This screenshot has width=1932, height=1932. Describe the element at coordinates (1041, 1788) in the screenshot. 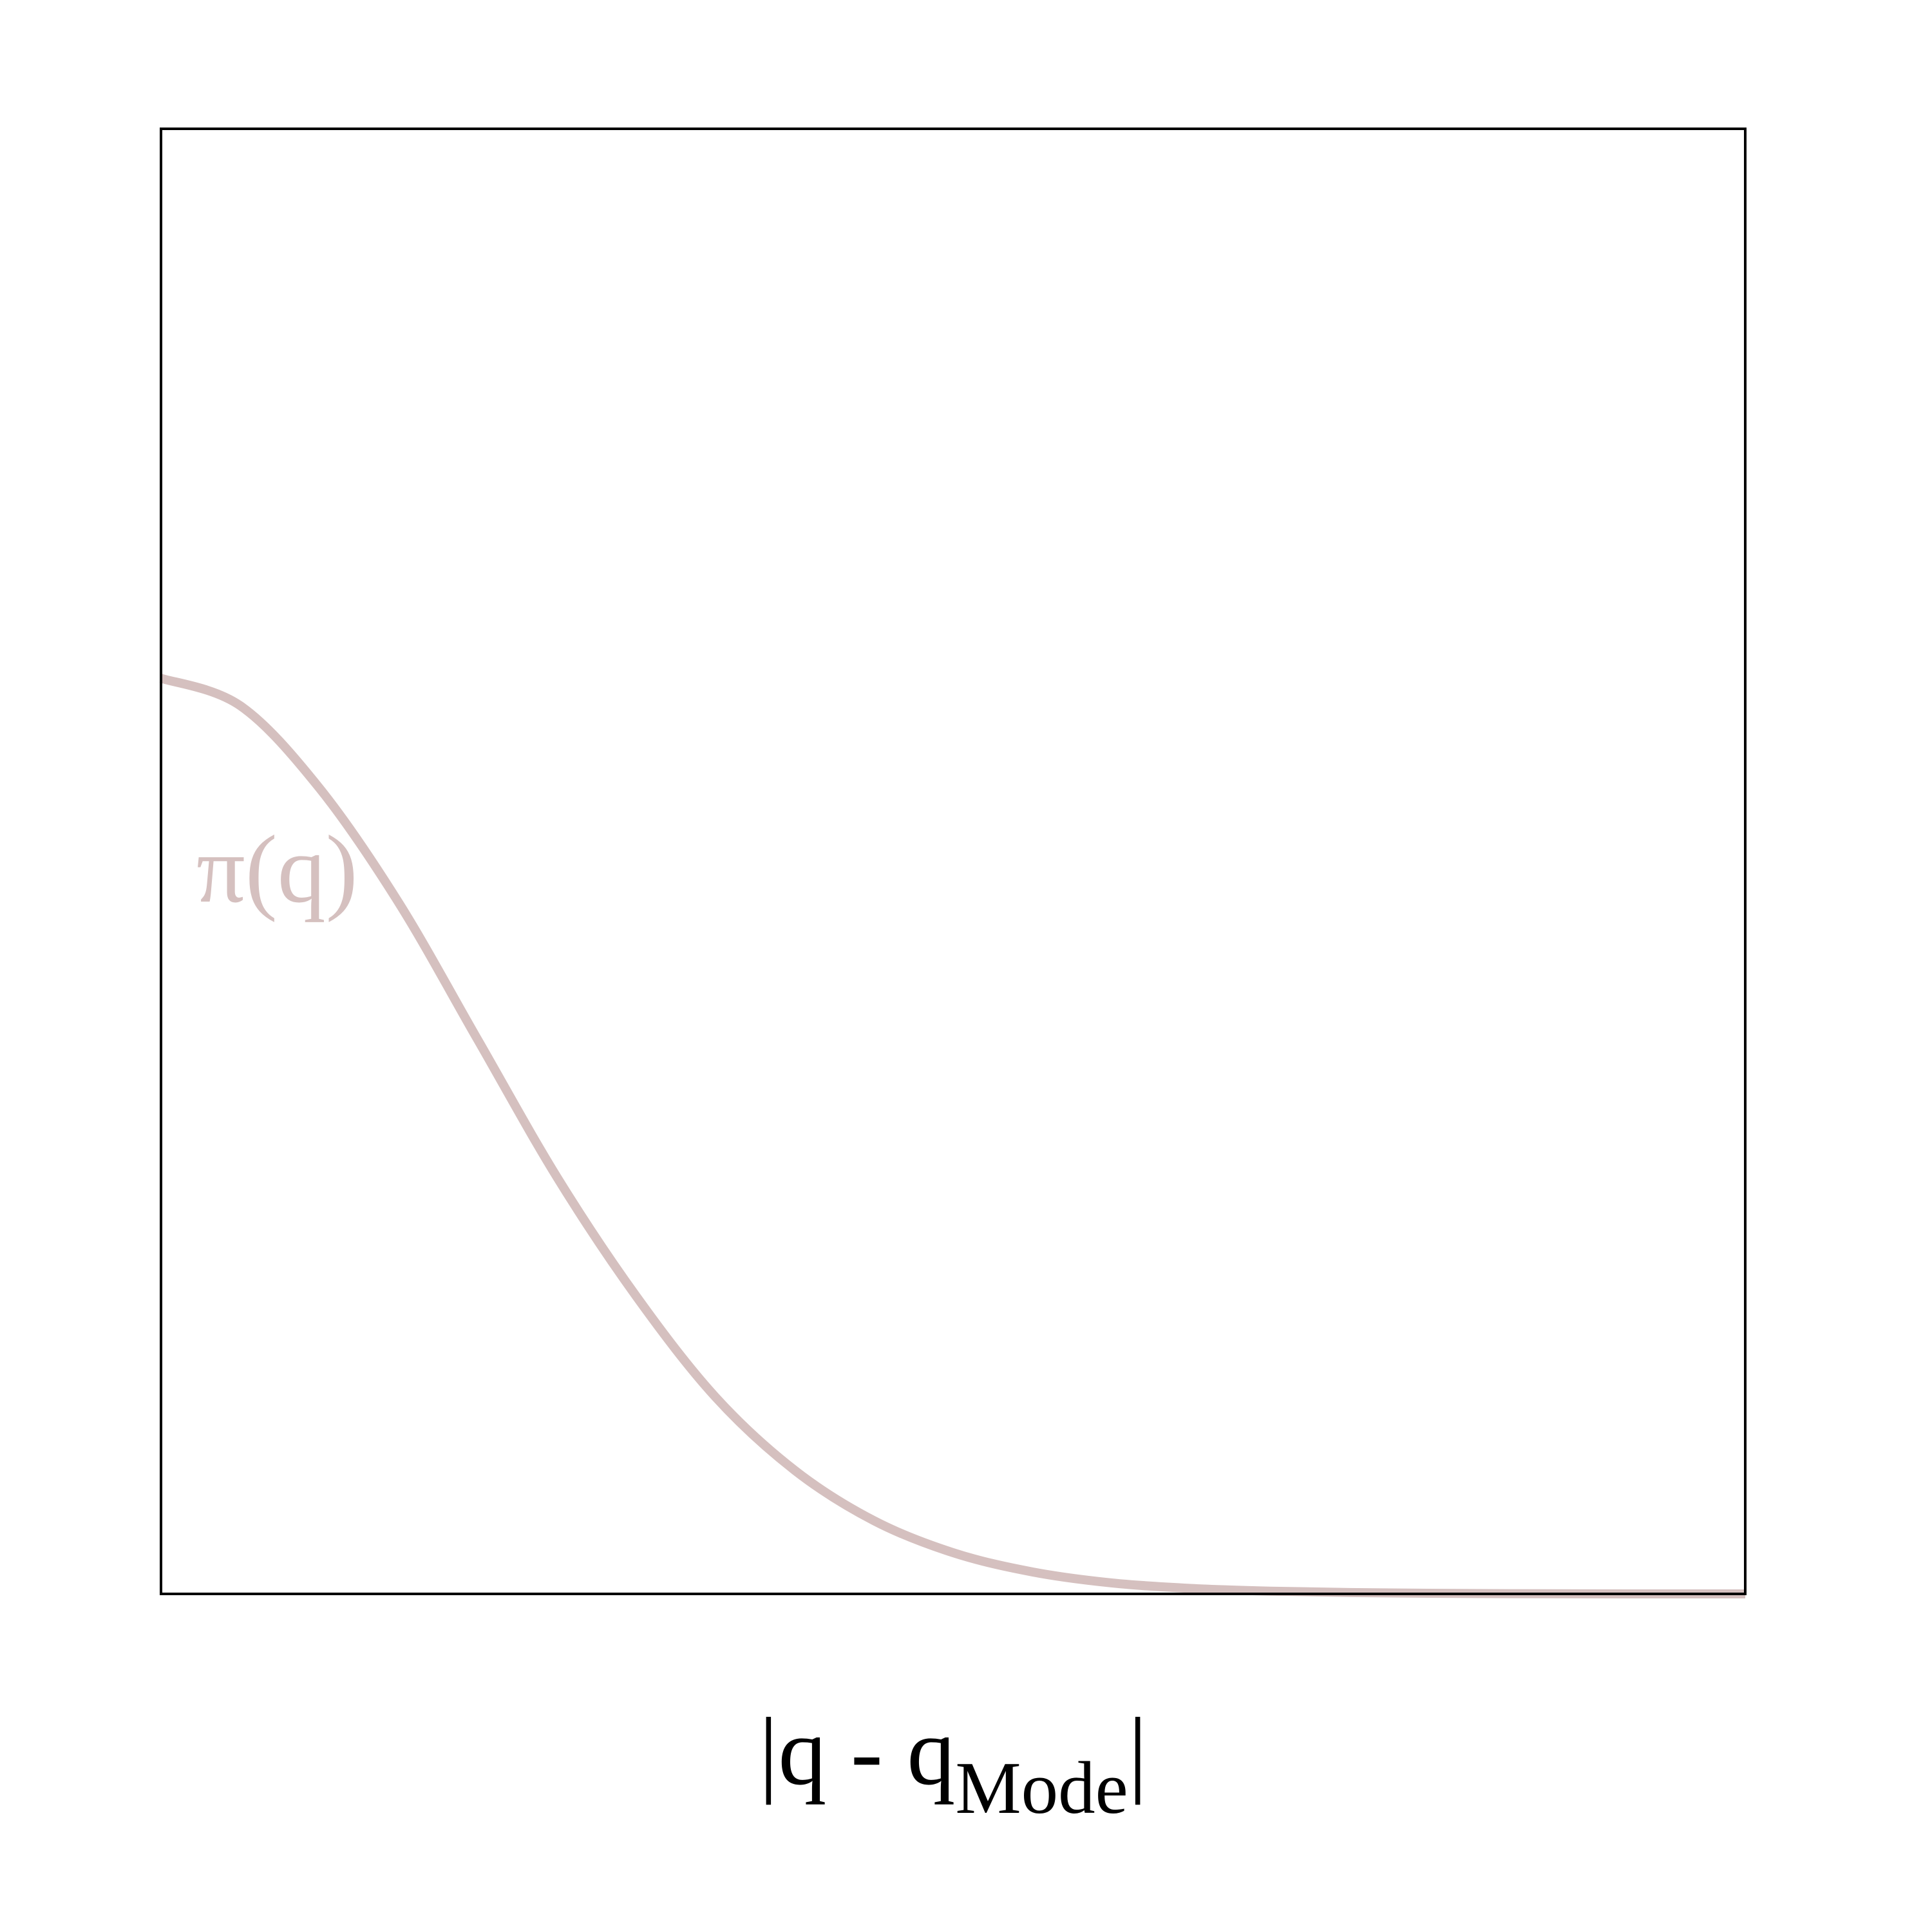

I see `x-axis-label-subscript: Mode` at that location.